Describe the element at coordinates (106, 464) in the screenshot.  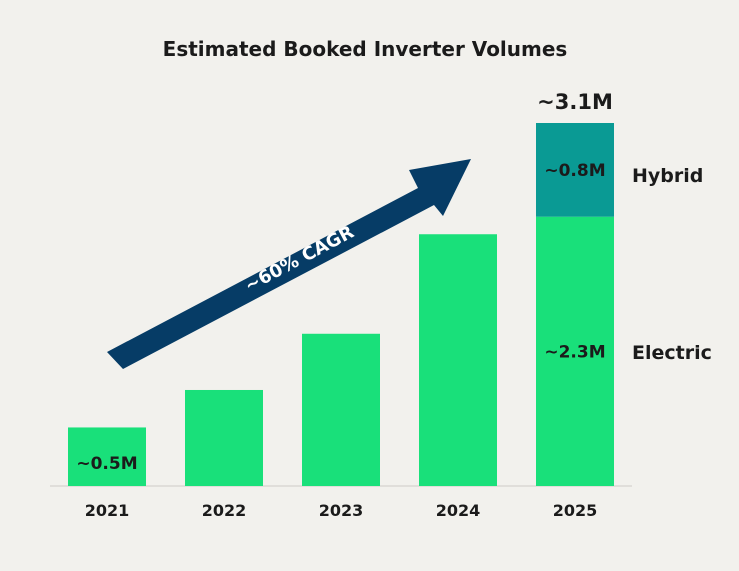
I see `data-label-2021: ~0.5M` at that location.